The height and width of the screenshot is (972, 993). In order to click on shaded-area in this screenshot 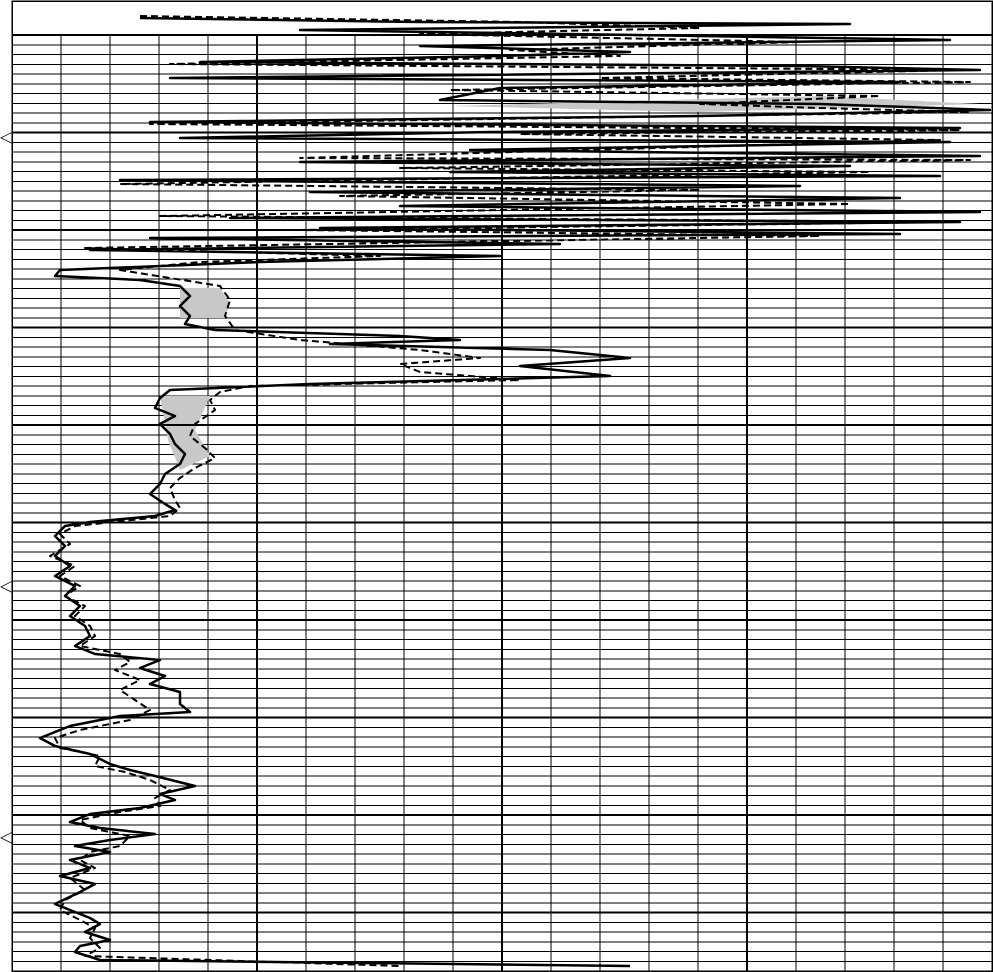, I will do `click(205, 303)`.